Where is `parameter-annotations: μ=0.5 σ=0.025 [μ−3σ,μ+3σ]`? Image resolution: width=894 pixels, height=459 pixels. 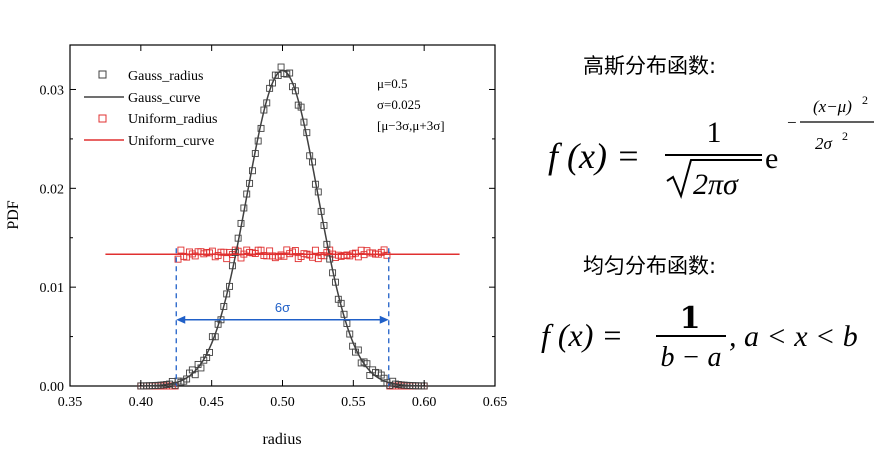 parameter-annotations: μ=0.5 σ=0.025 [μ−3σ,μ+3σ] is located at coordinates (411, 104).